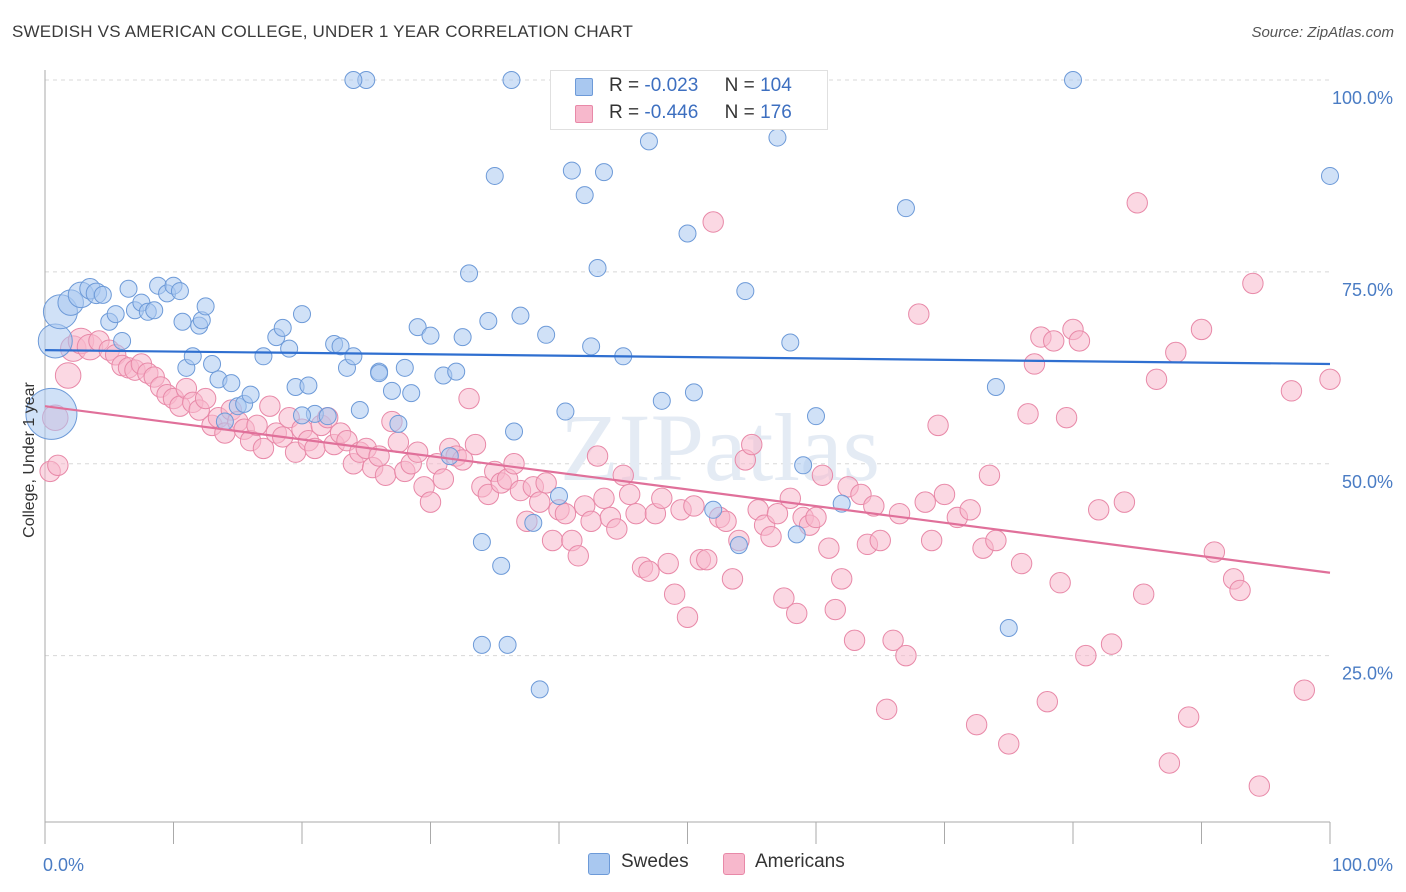  What do you see at coordinates (739, 112) in the screenshot?
I see `legend-n-label: N =` at bounding box center [739, 112].